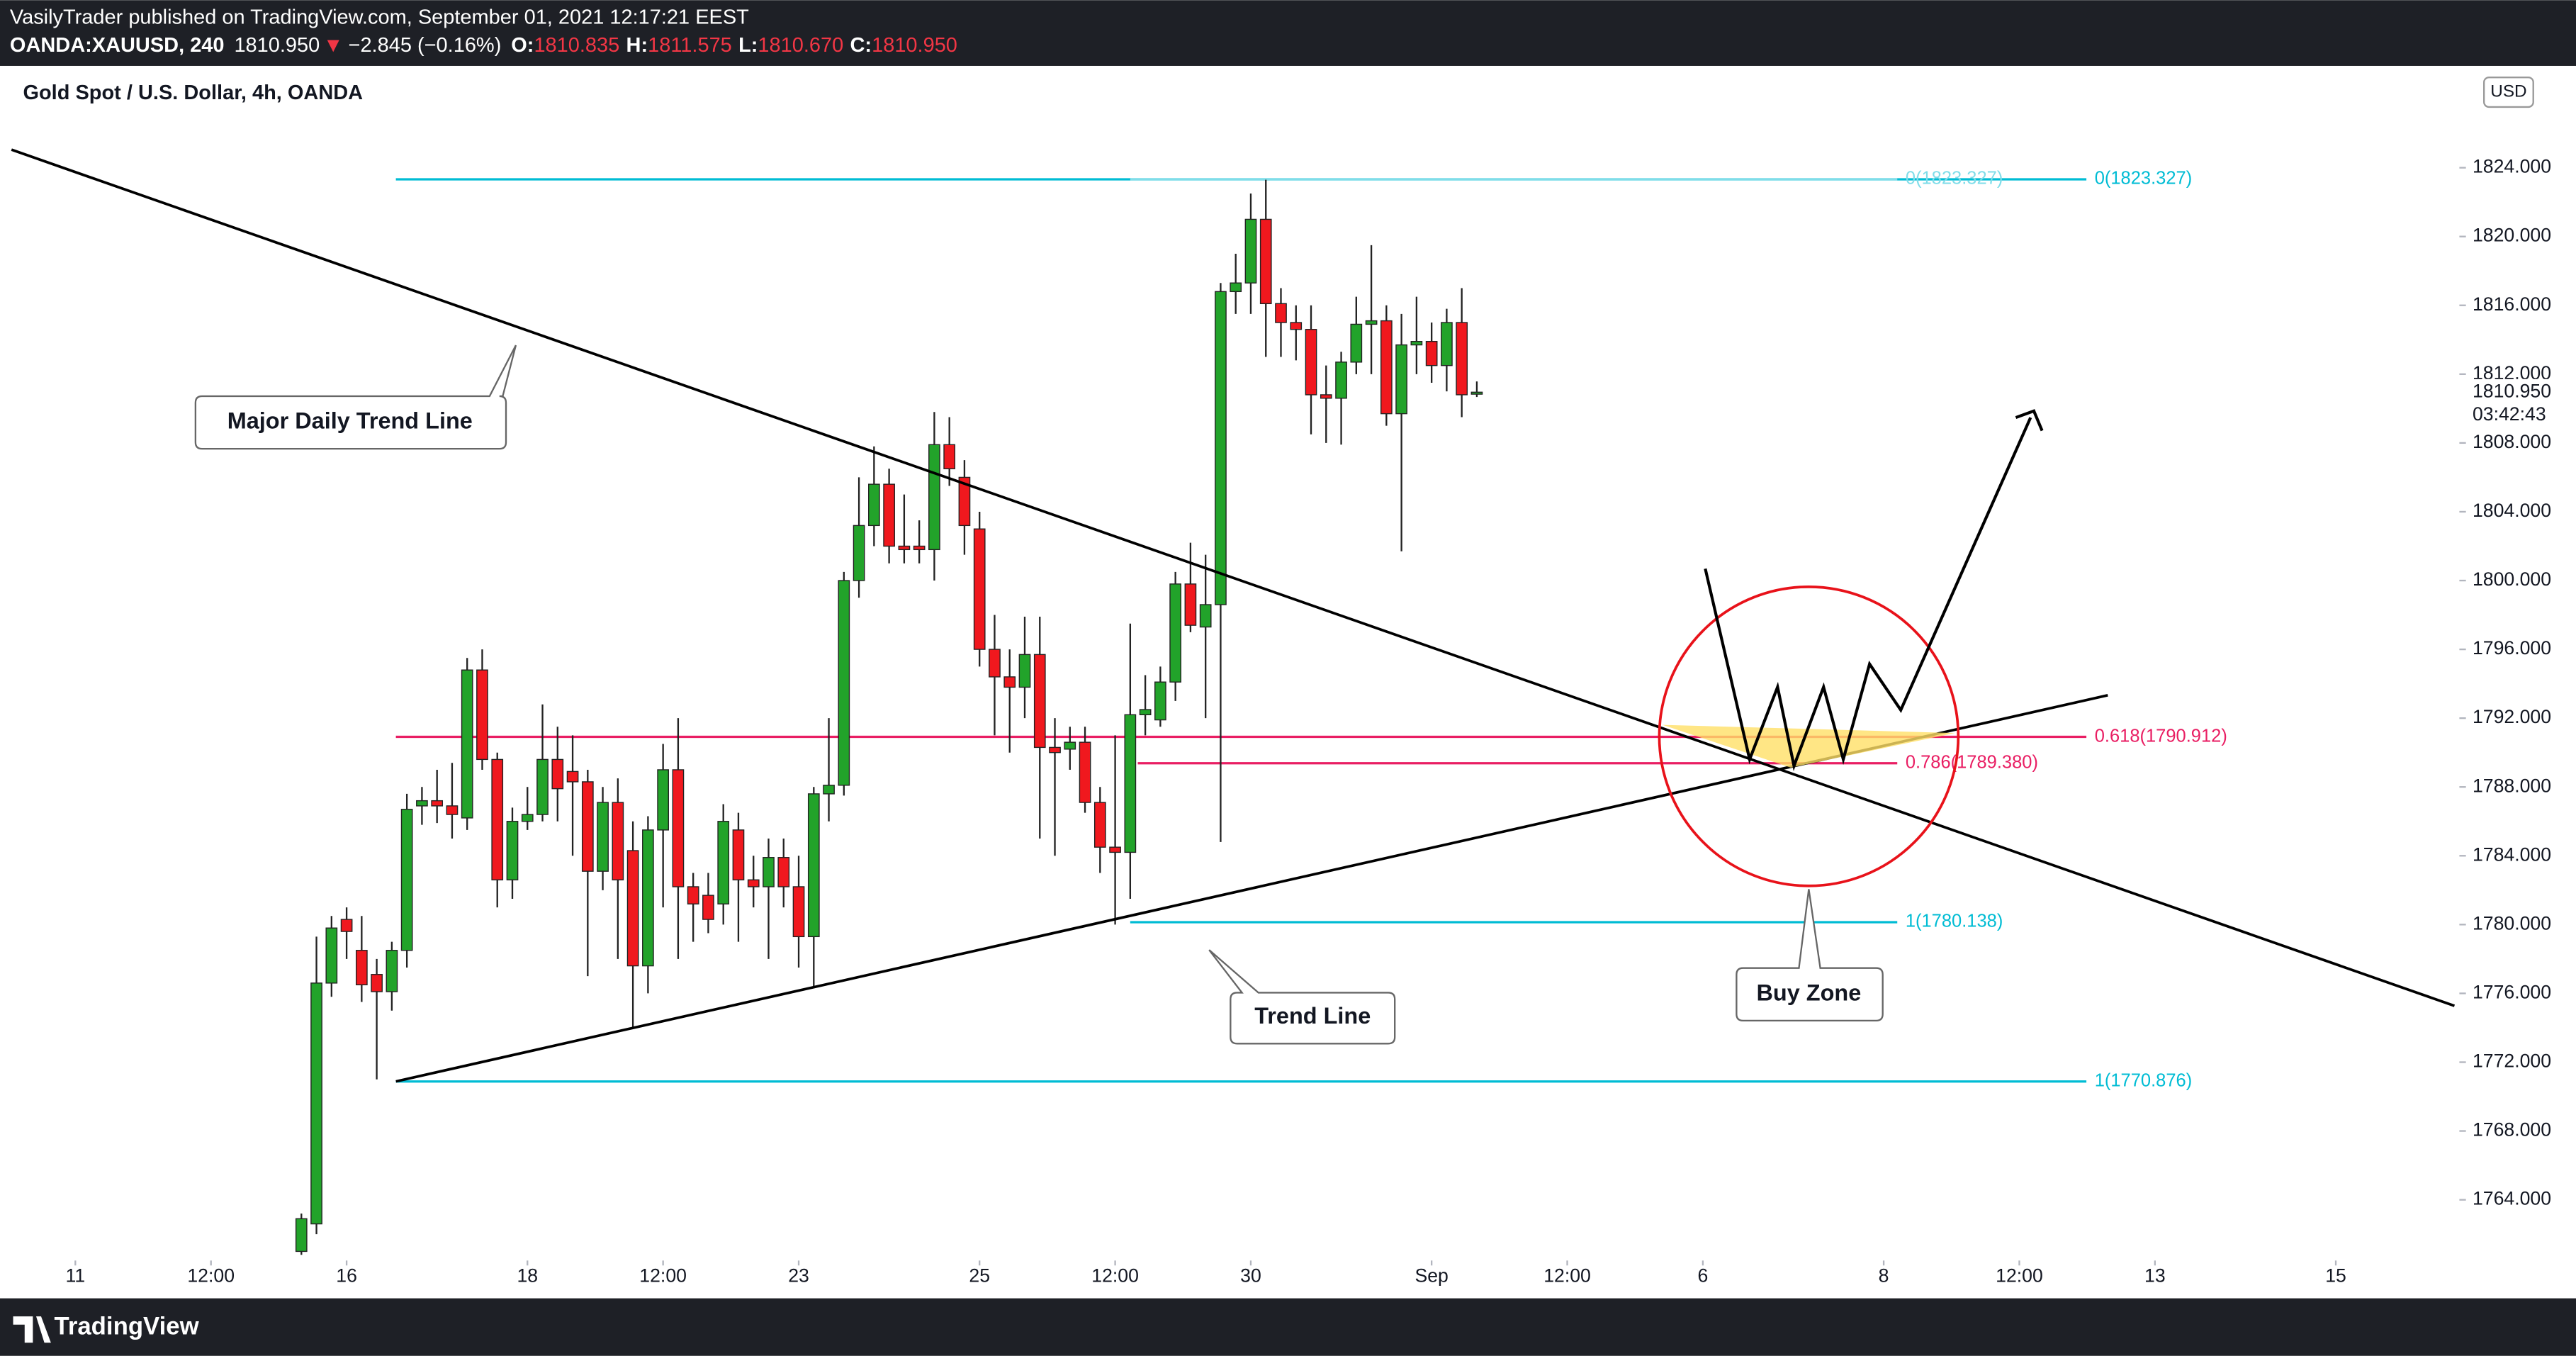 The width and height of the screenshot is (2576, 1356). Describe the element at coordinates (861, 45) in the screenshot. I see `ohlc-key: C:` at that location.